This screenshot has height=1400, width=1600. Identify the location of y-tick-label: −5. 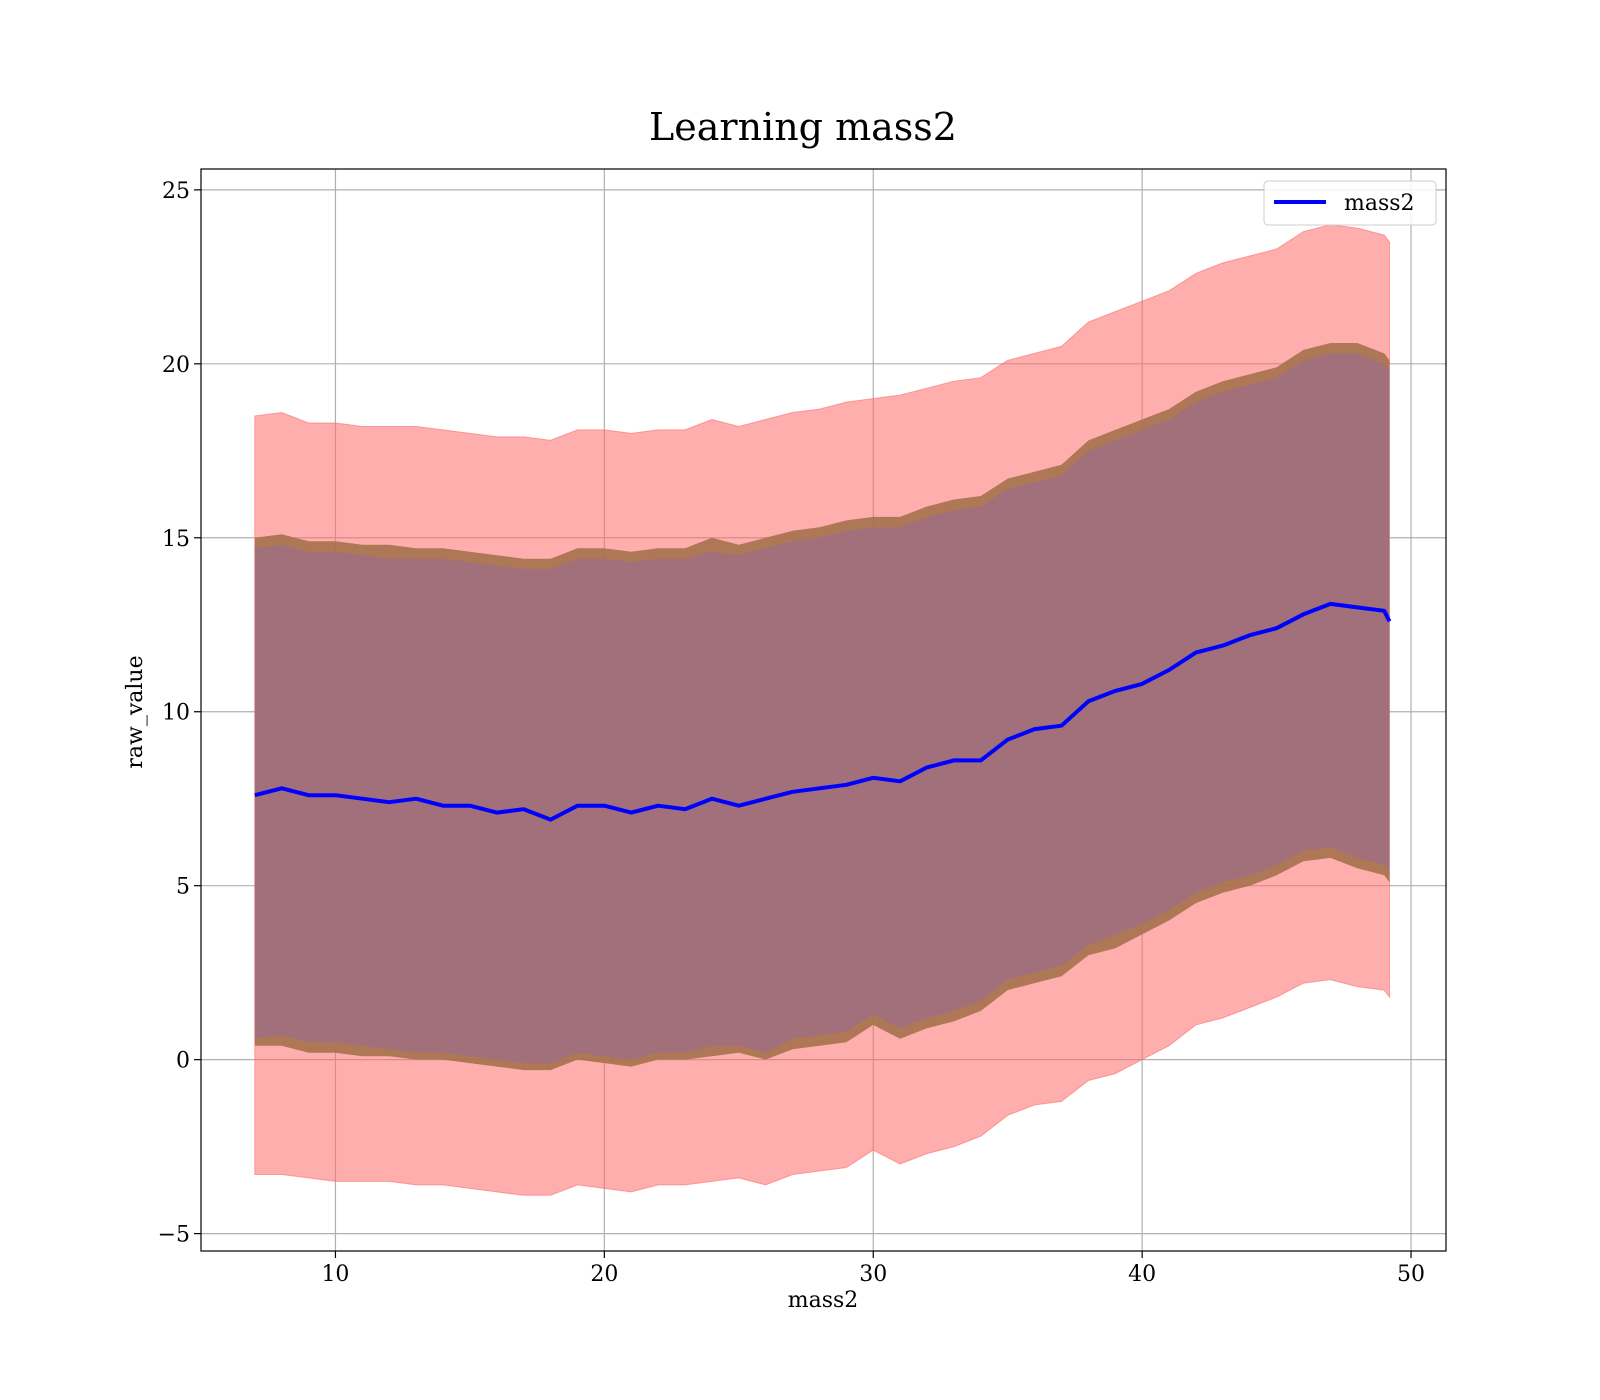
(174, 1235).